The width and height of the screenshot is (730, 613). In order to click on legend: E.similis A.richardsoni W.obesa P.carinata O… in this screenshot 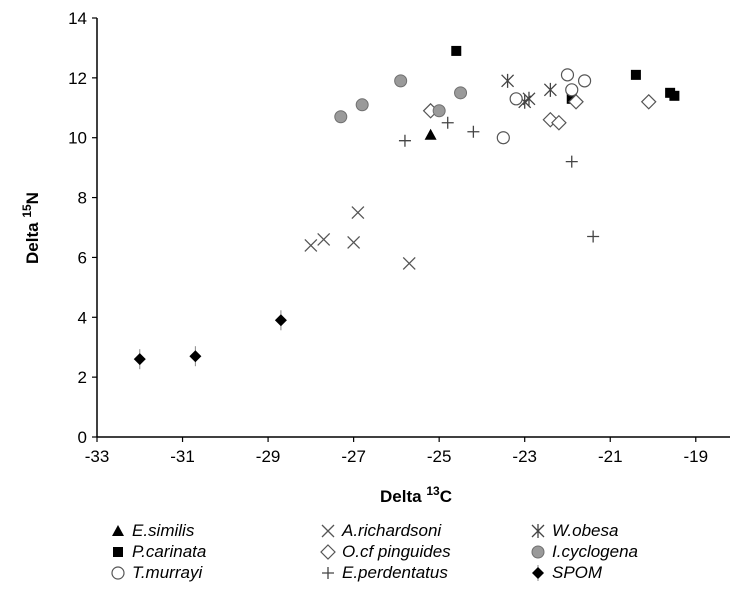, I will do `click(410, 560)`.